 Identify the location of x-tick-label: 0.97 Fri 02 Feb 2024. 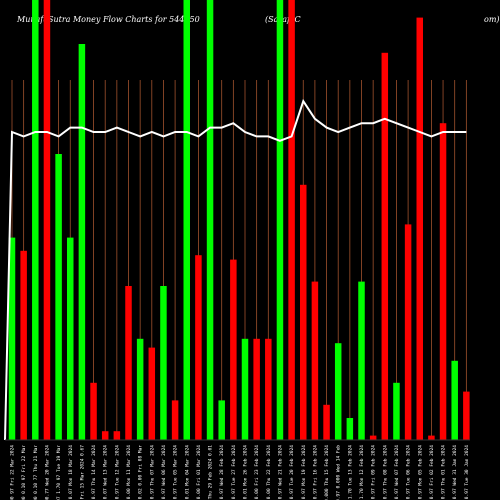
(432, 472).